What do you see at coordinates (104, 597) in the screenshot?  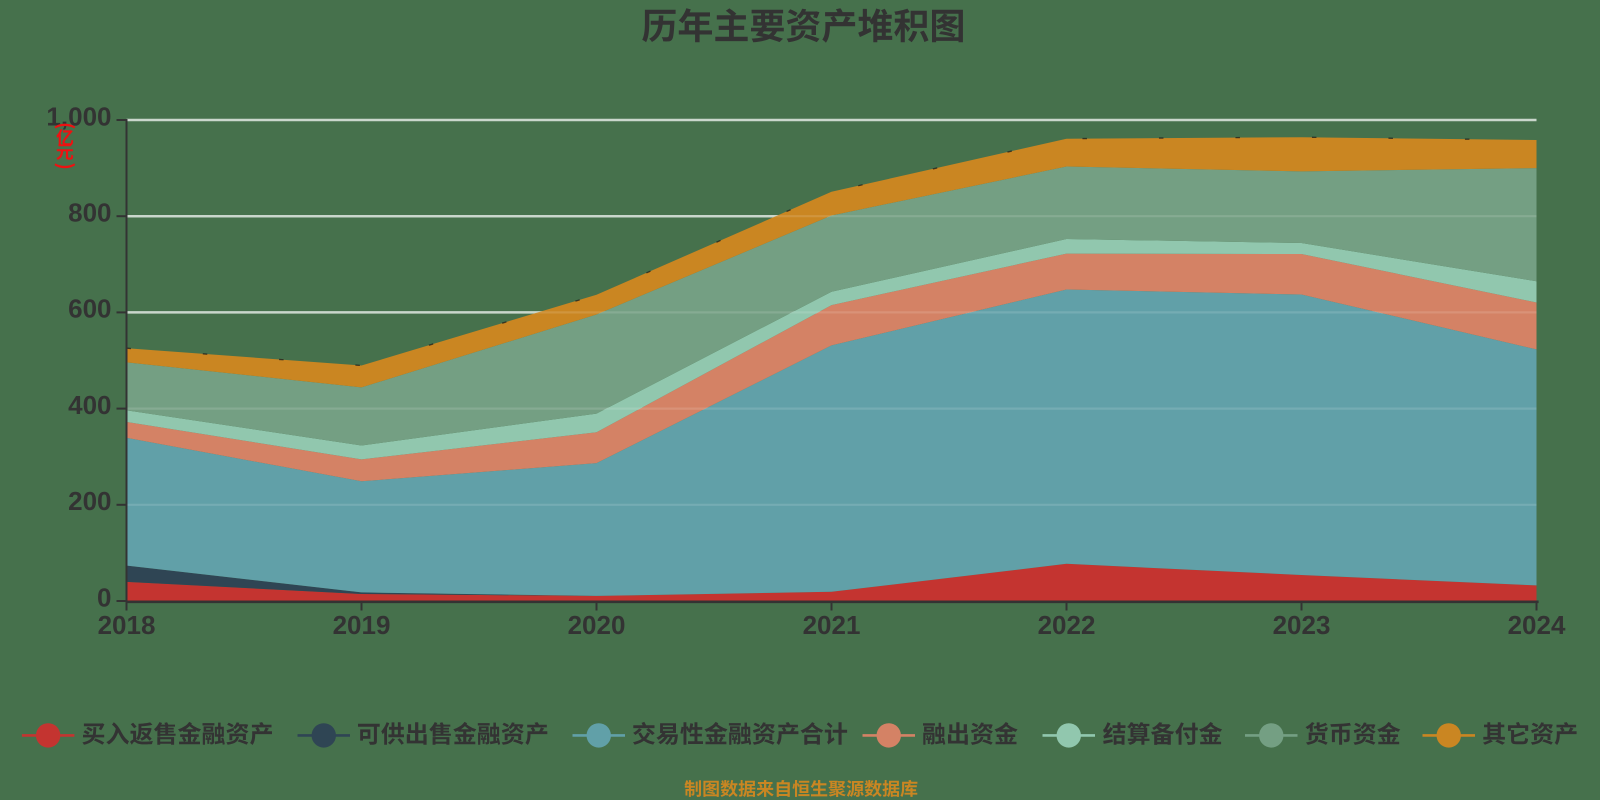 I see `svg-text: 0` at bounding box center [104, 597].